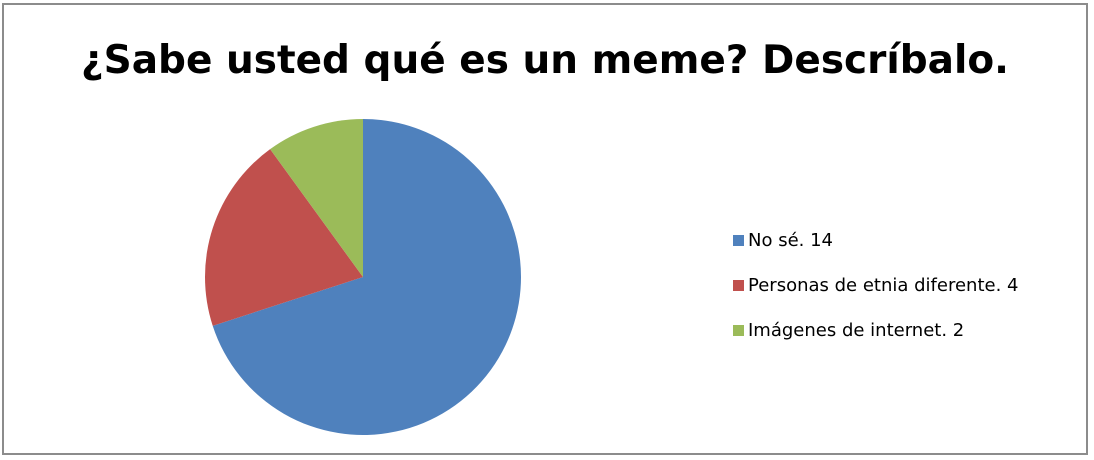  I want to click on legend-label: No sé. 14, so click(790, 240).